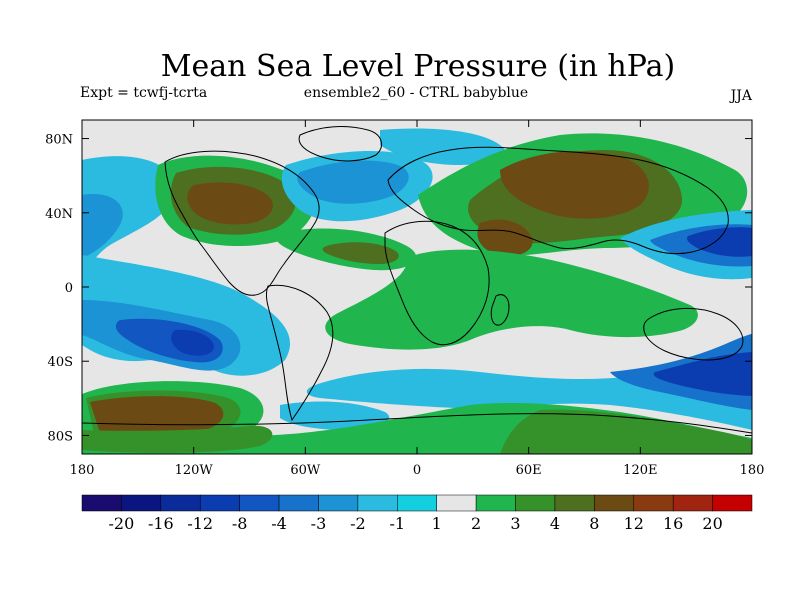  What do you see at coordinates (157, 416) in the screenshot?
I see `contour-south-pacific-positive-core` at bounding box center [157, 416].